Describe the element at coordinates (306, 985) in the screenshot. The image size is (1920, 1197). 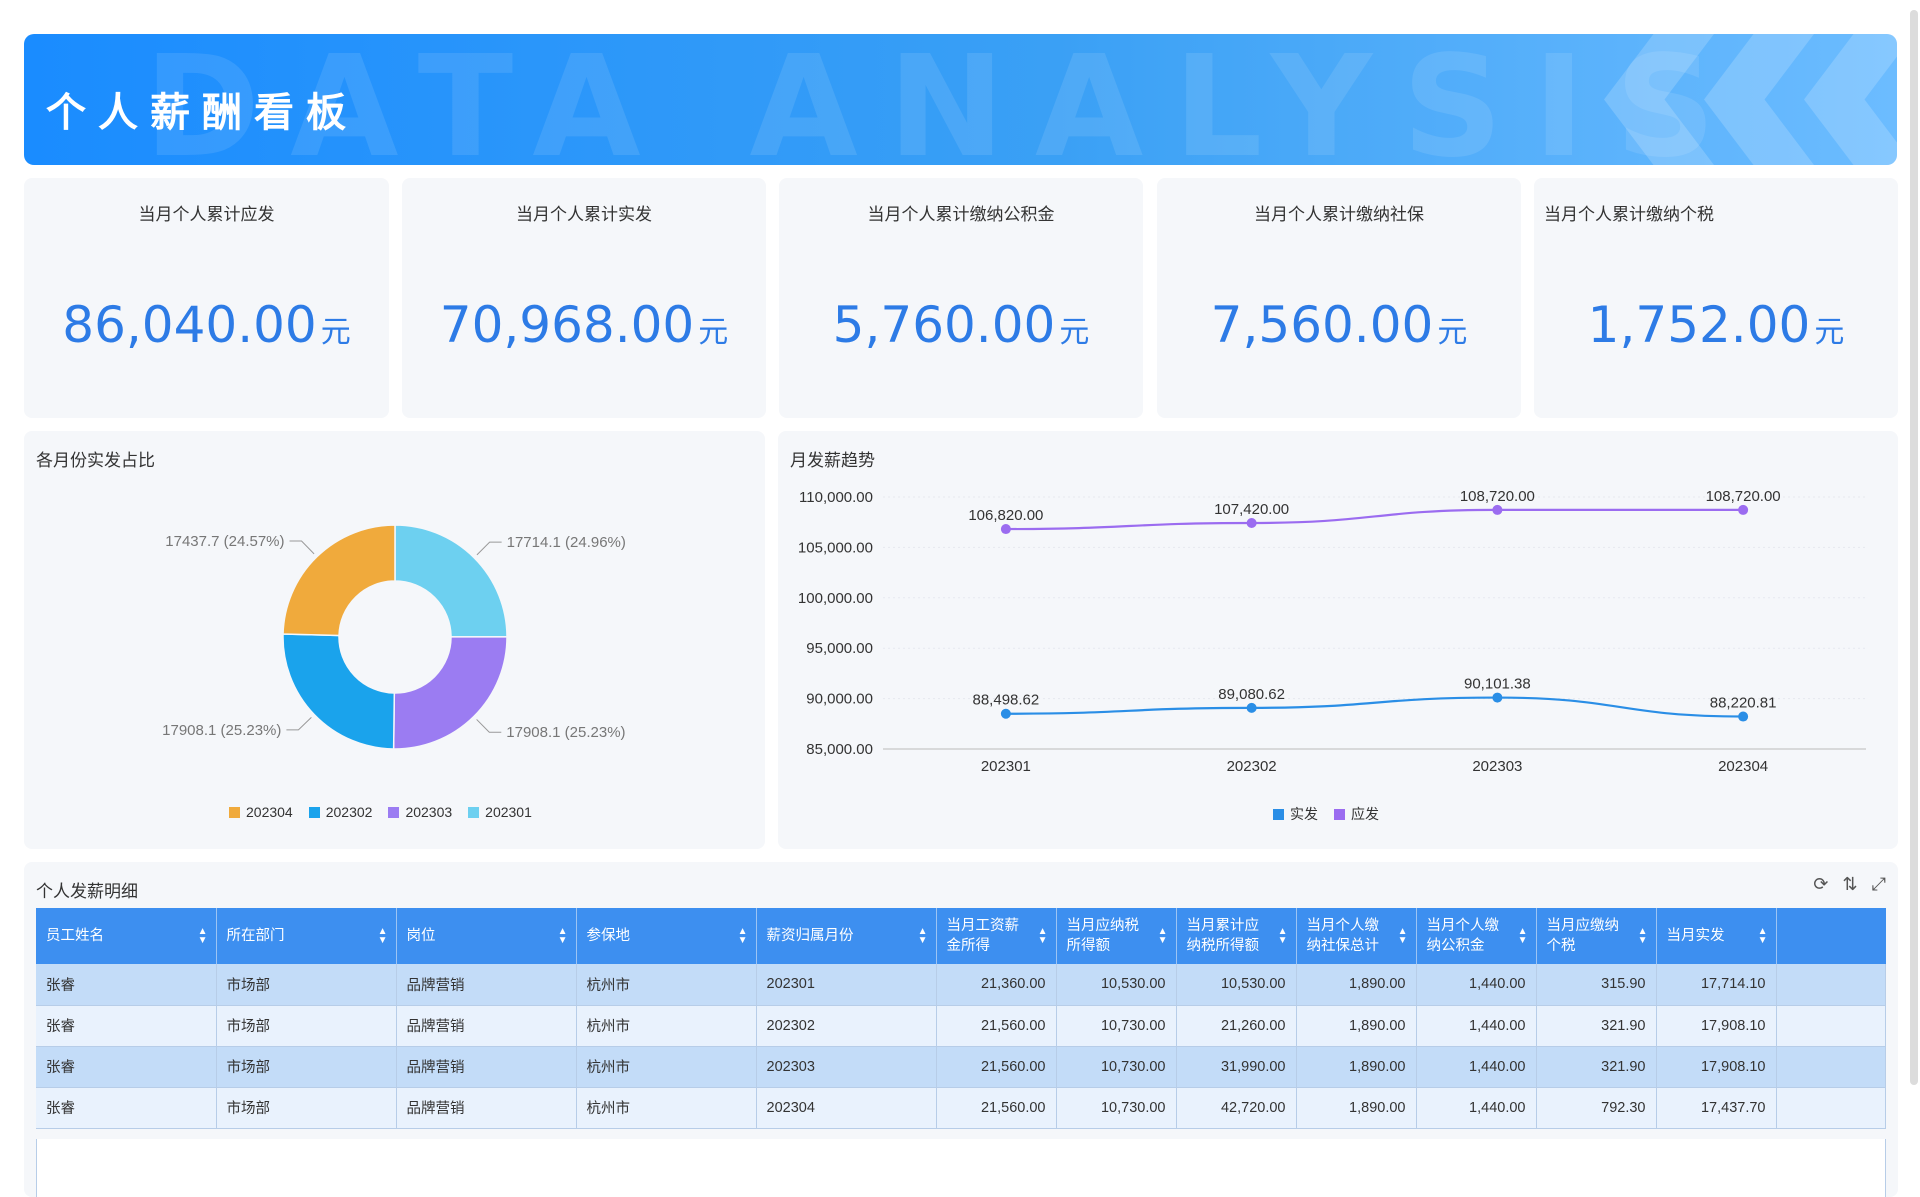
I see `table-cell: 市场部` at that location.